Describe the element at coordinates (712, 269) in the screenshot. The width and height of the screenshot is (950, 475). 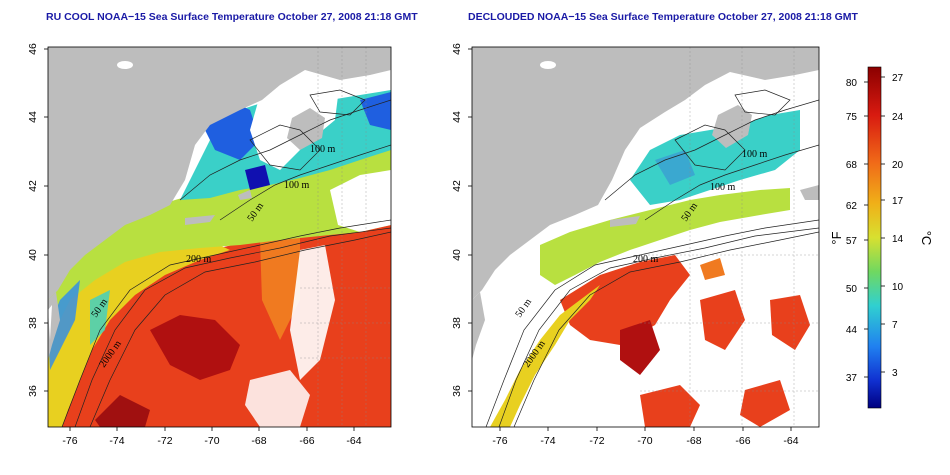
I see `right-orange-patch` at that location.